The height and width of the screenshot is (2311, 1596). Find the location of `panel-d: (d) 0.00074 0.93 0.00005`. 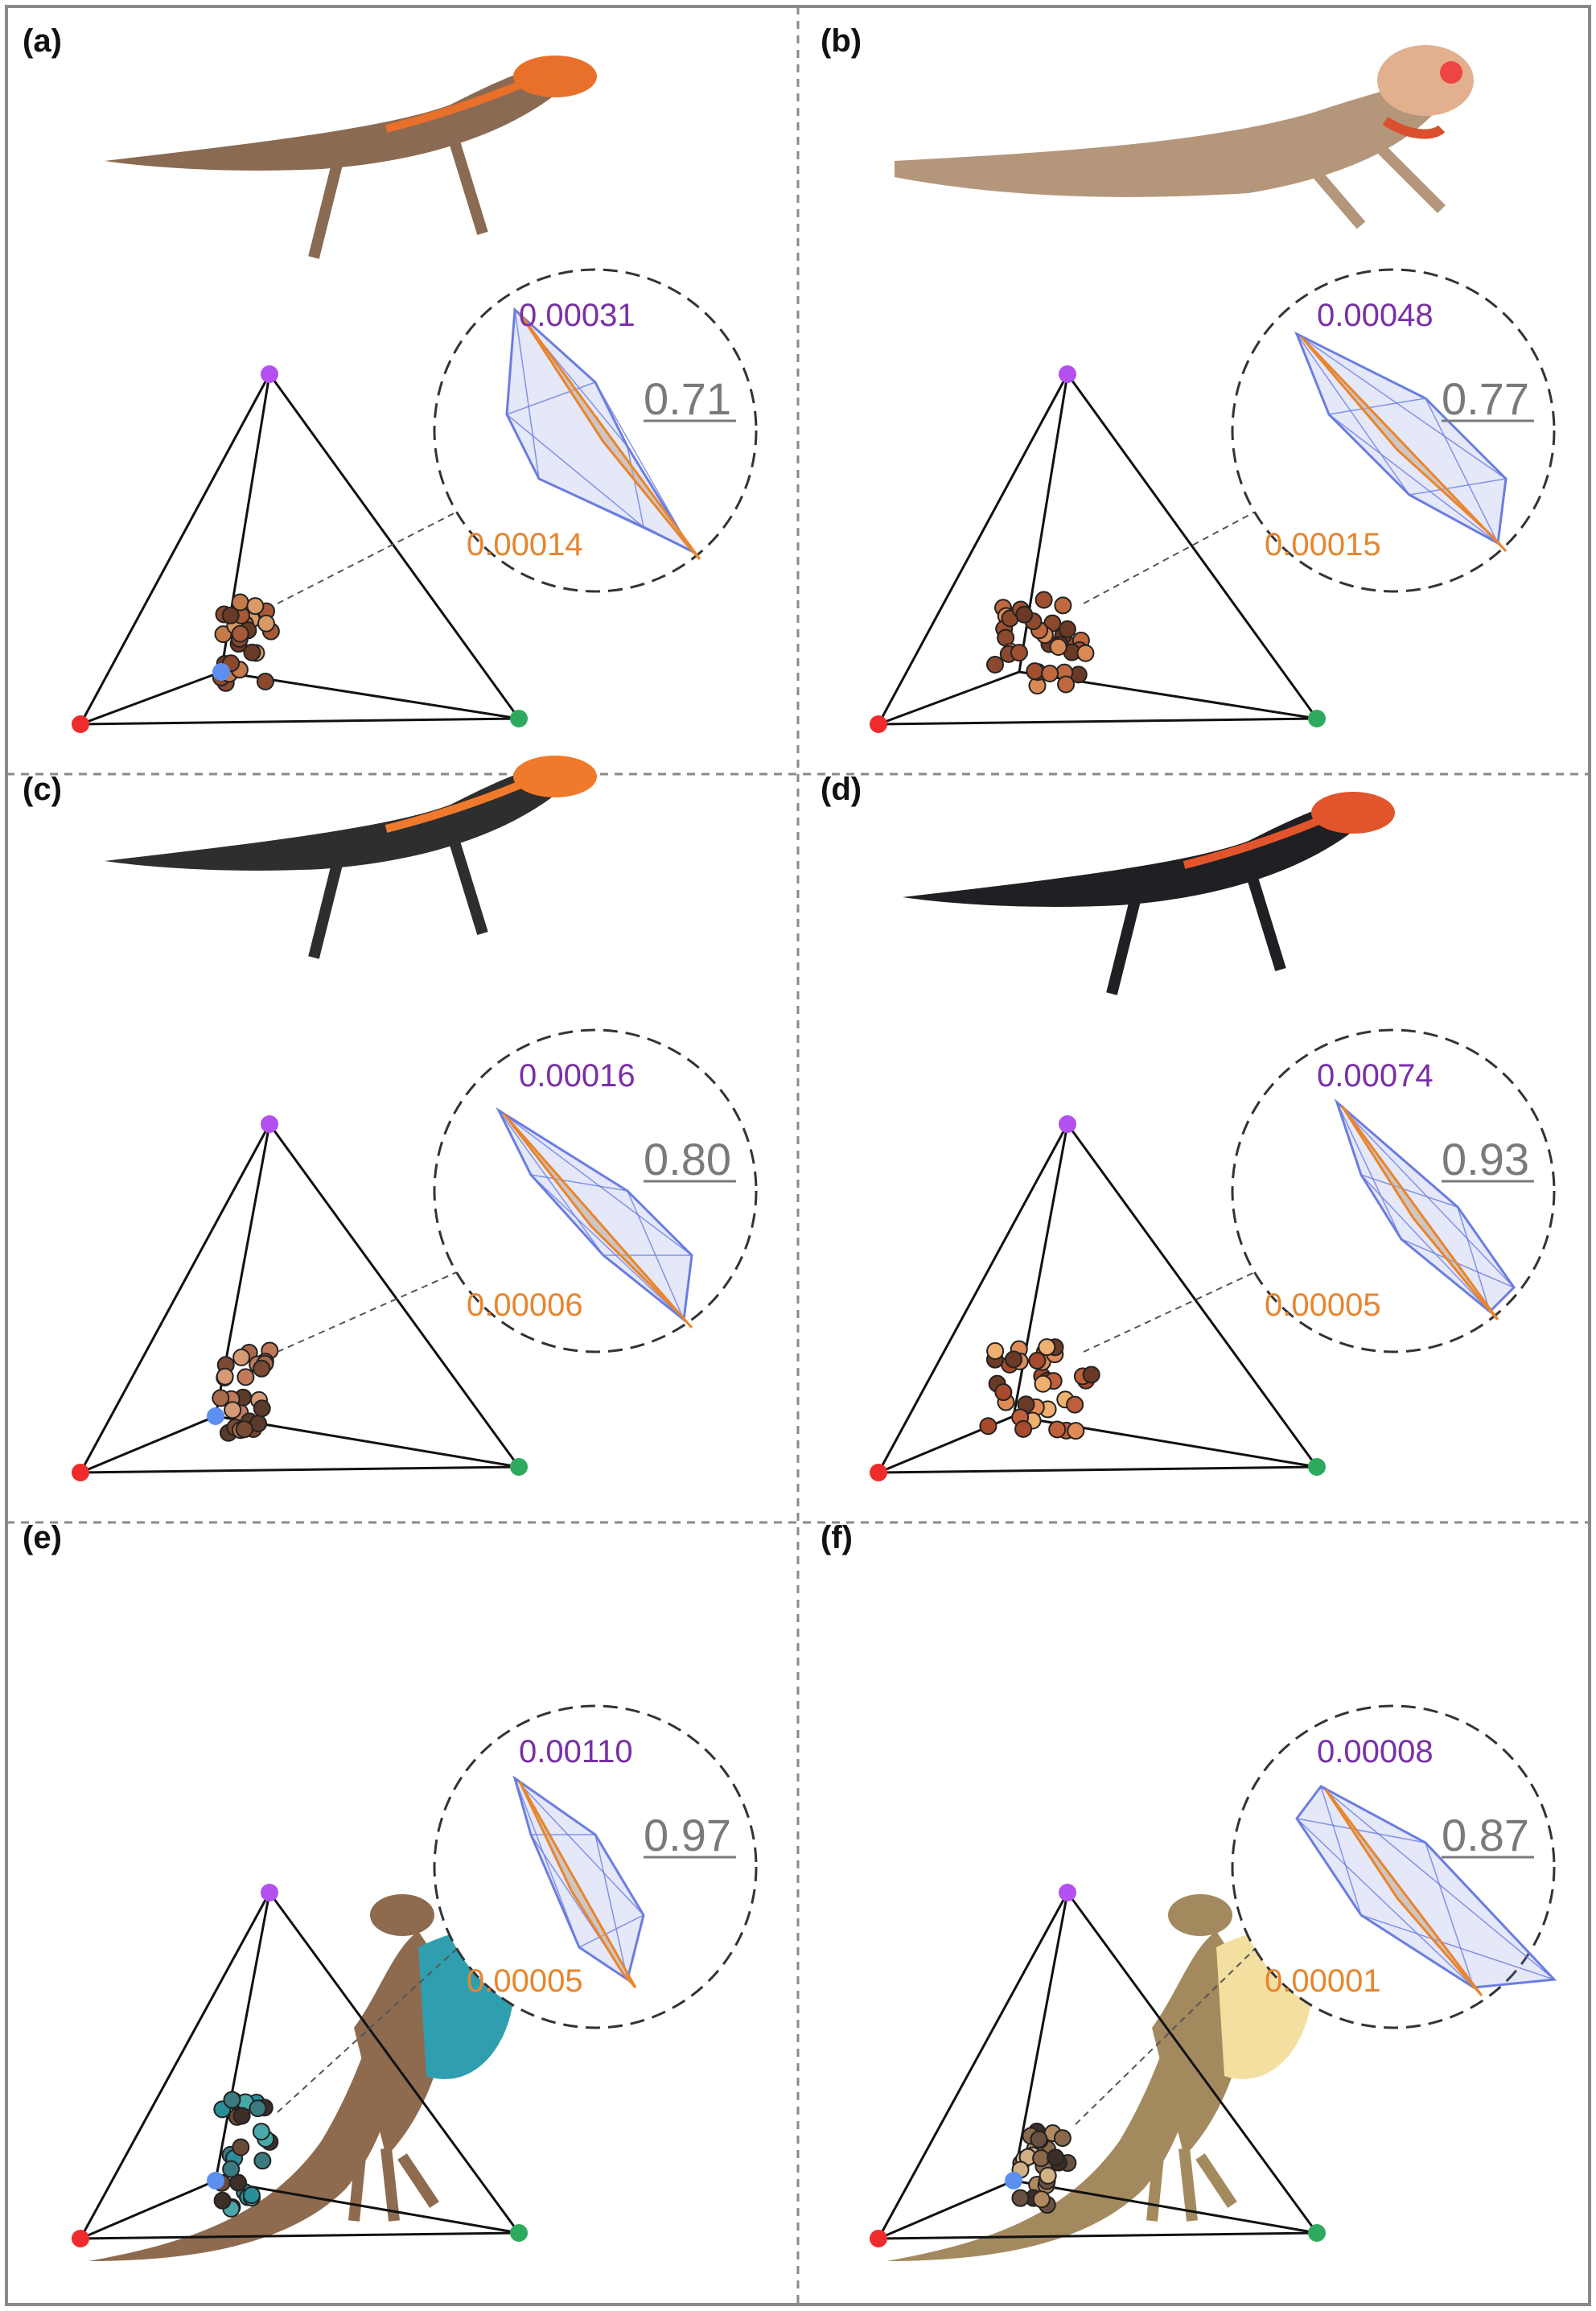

panel-d: (d) 0.00074 0.93 0.00005 is located at coordinates (1188, 1126).